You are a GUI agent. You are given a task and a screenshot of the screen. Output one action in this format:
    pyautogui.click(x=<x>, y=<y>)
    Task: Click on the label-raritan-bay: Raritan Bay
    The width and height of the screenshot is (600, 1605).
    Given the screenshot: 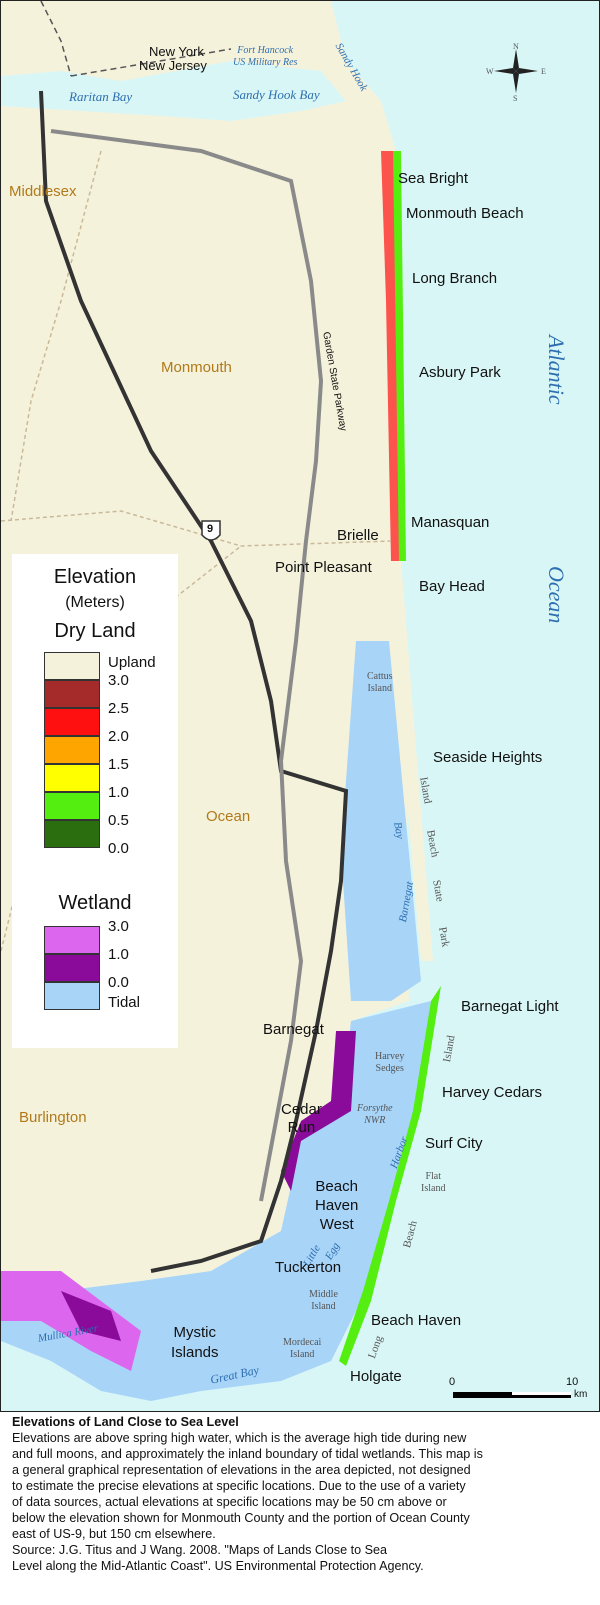 What is the action you would take?
    pyautogui.click(x=101, y=96)
    